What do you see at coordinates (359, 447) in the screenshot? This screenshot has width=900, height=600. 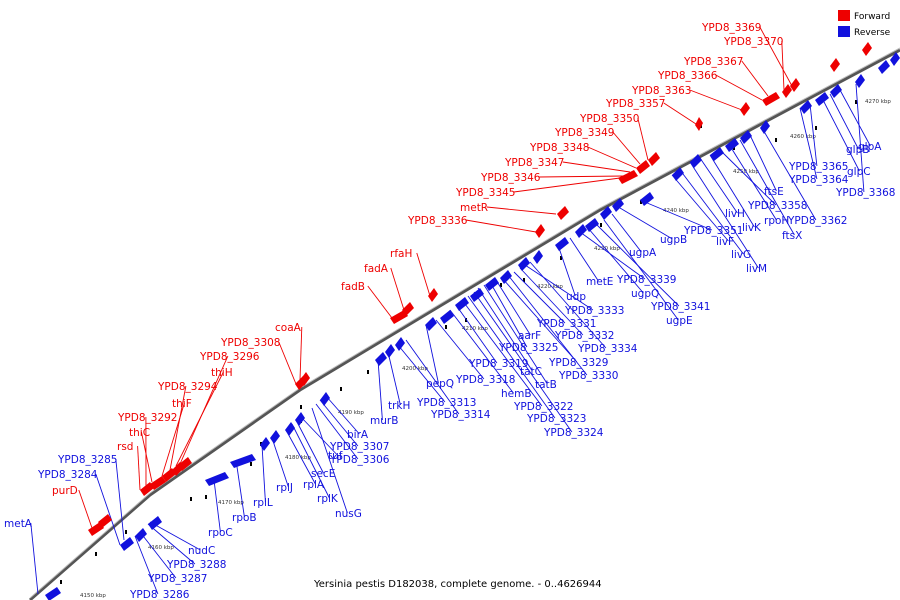 I see `reverse-gene-label: YPD8_3307` at bounding box center [359, 447].